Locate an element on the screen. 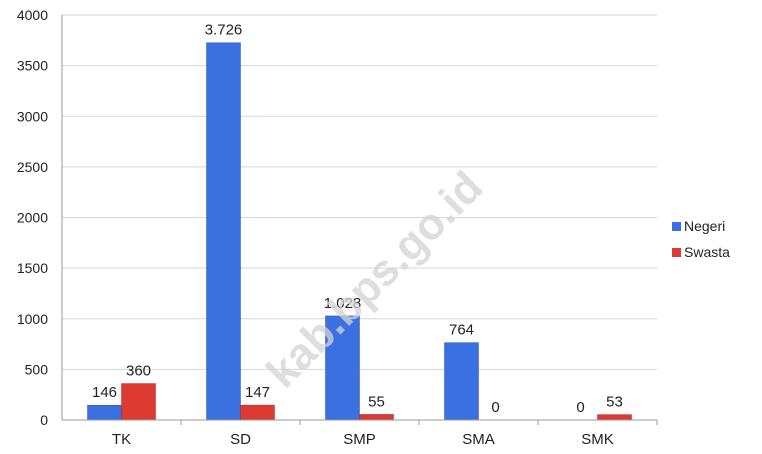 The image size is (762, 454). y-tick-label: 500 is located at coordinates (37, 369).